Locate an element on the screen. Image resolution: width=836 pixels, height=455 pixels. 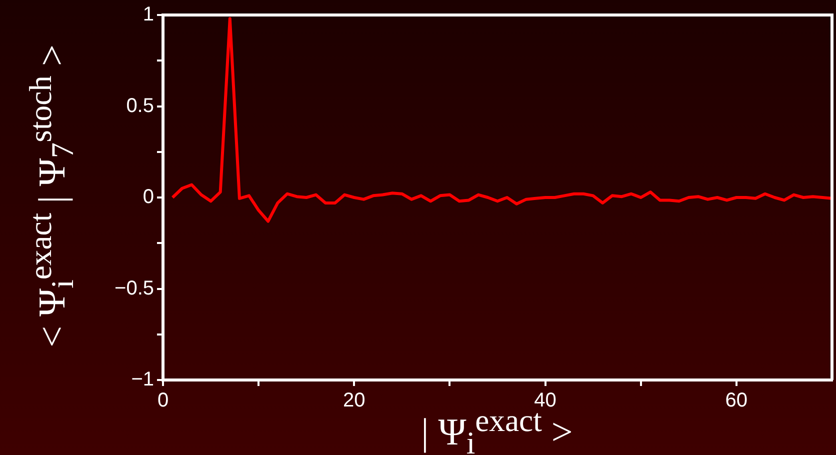
x-tick-label: 60 is located at coordinates (736, 401).